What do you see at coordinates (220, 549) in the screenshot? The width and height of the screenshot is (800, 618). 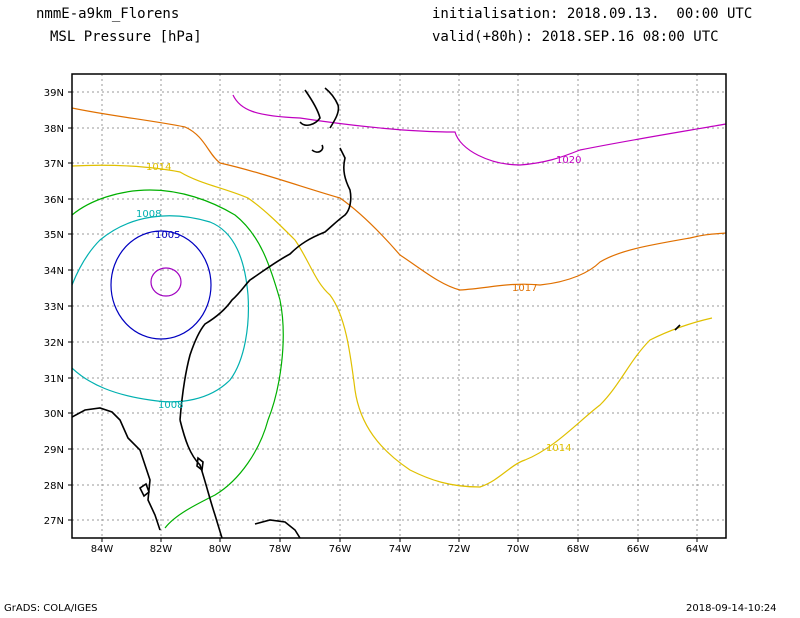 I see `lon-label: 80W` at bounding box center [220, 549].